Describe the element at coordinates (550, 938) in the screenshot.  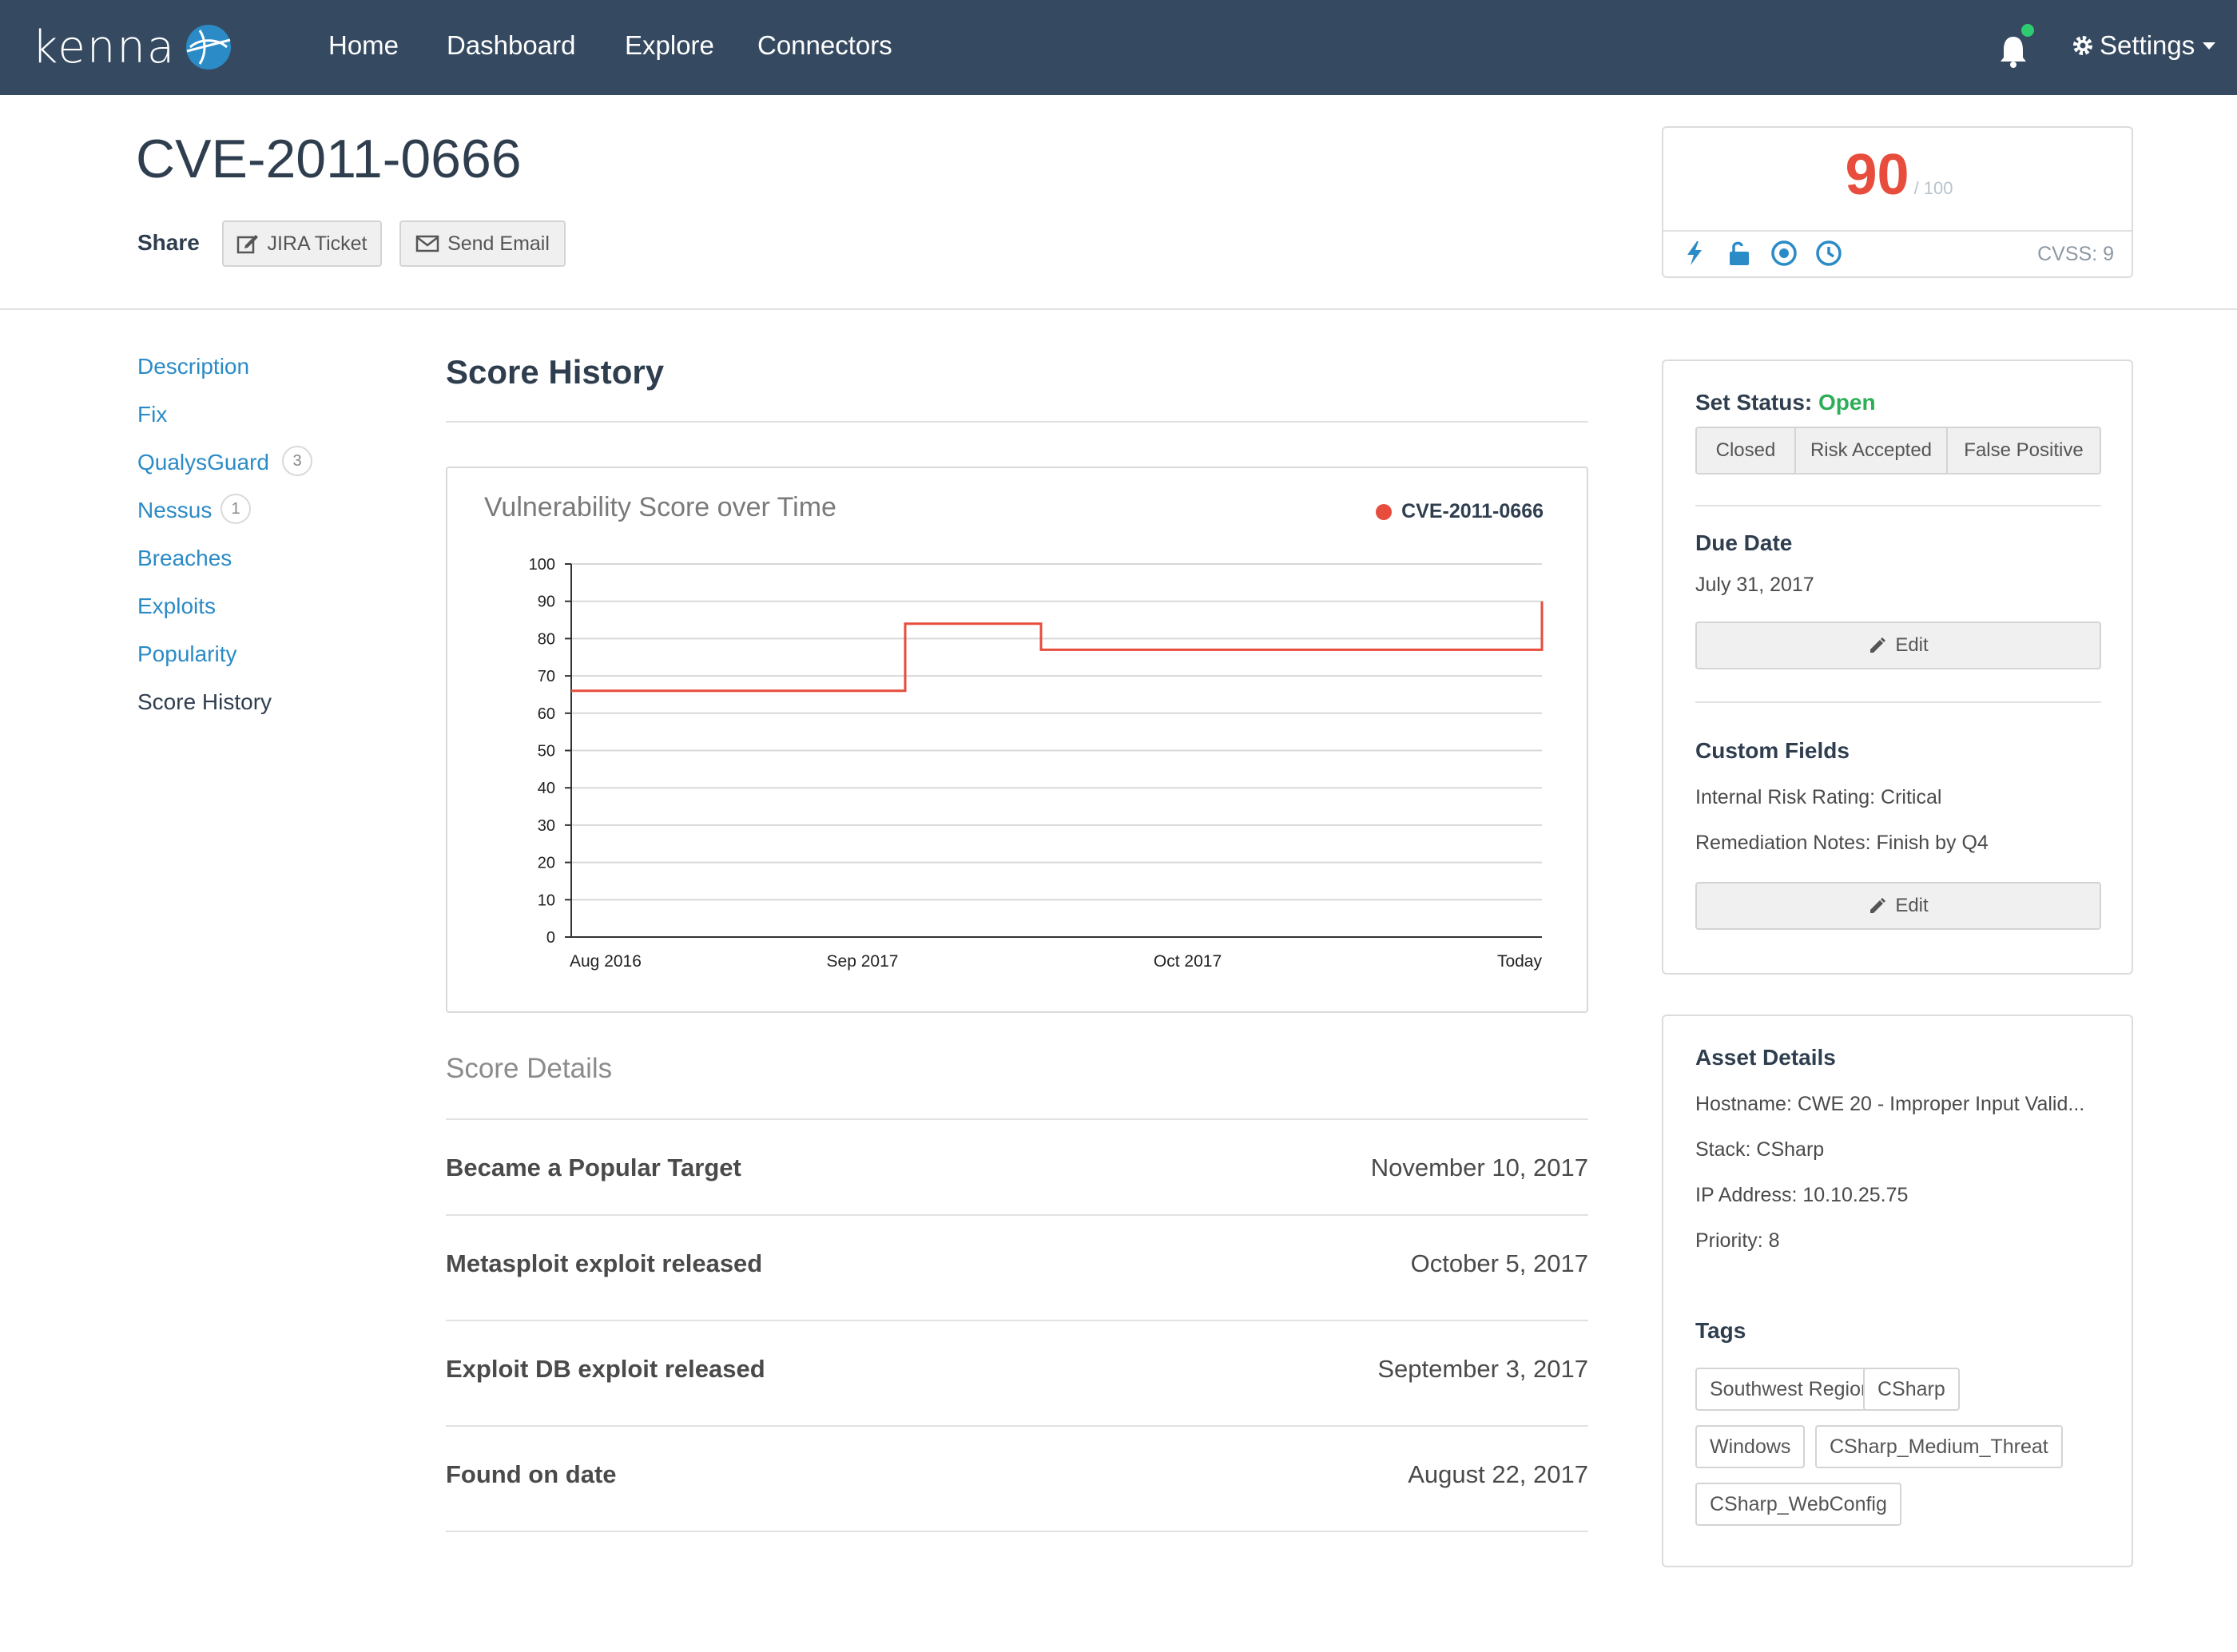
I see `y-tick-label: 0` at that location.